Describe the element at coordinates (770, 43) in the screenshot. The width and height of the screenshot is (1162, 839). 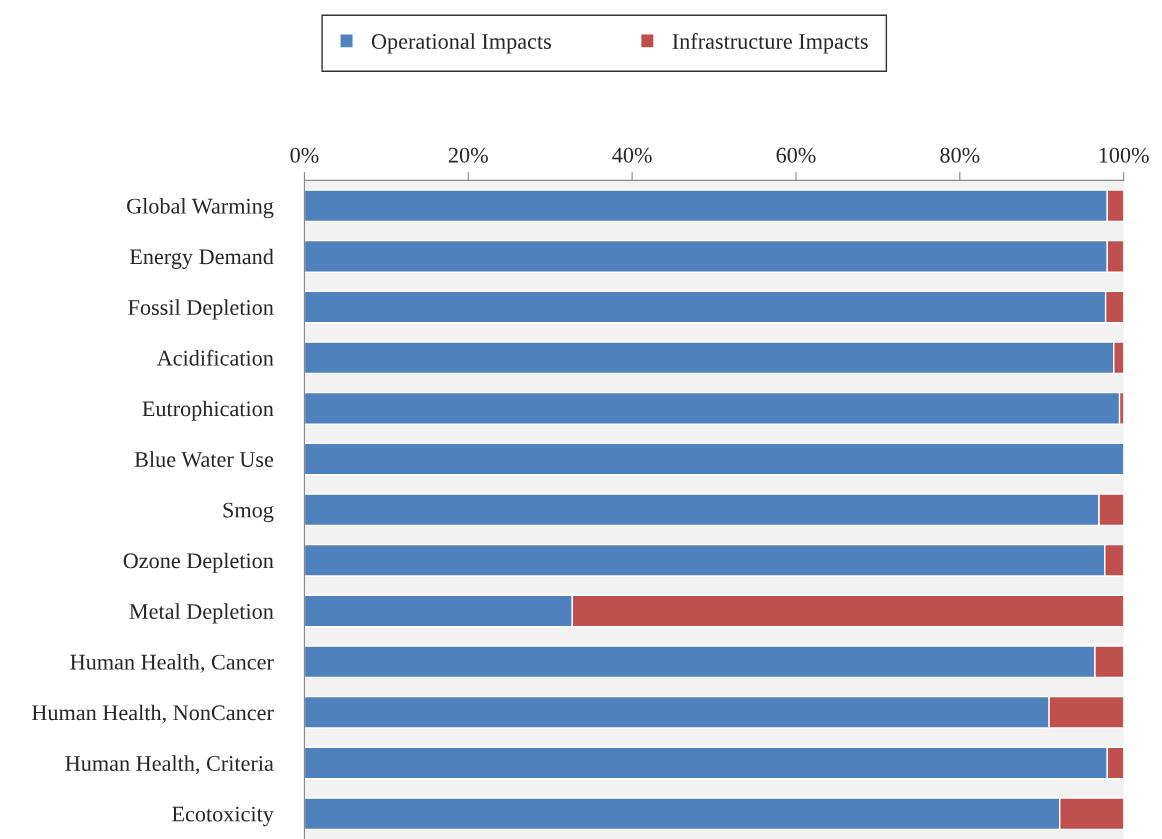
I see `legend-label: Infrastructure Impacts` at that location.